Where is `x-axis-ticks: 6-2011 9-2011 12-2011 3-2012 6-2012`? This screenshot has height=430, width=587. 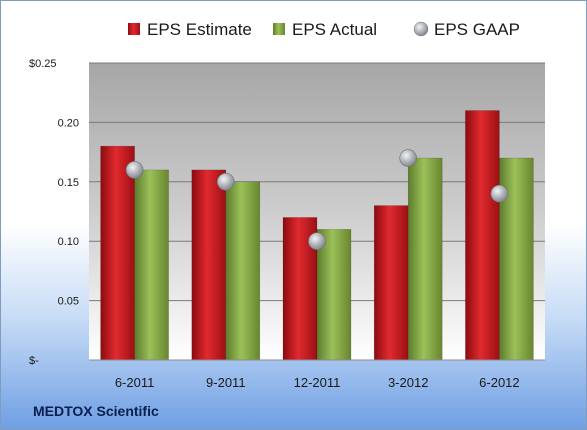
x-axis-ticks: 6-2011 9-2011 12-2011 3-2012 6-2012 is located at coordinates (317, 382).